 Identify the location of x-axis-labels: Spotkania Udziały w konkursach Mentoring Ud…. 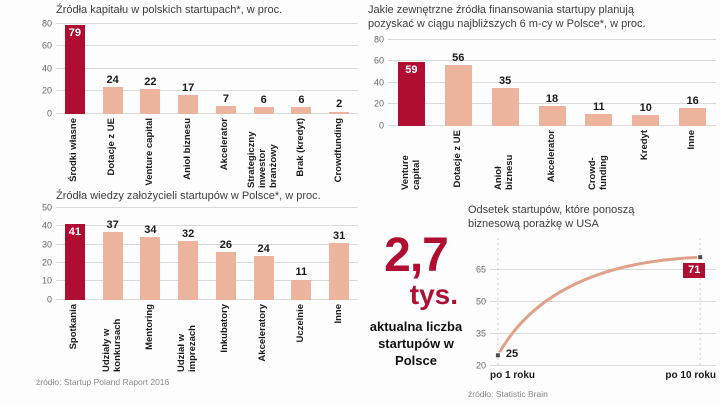
(207, 336).